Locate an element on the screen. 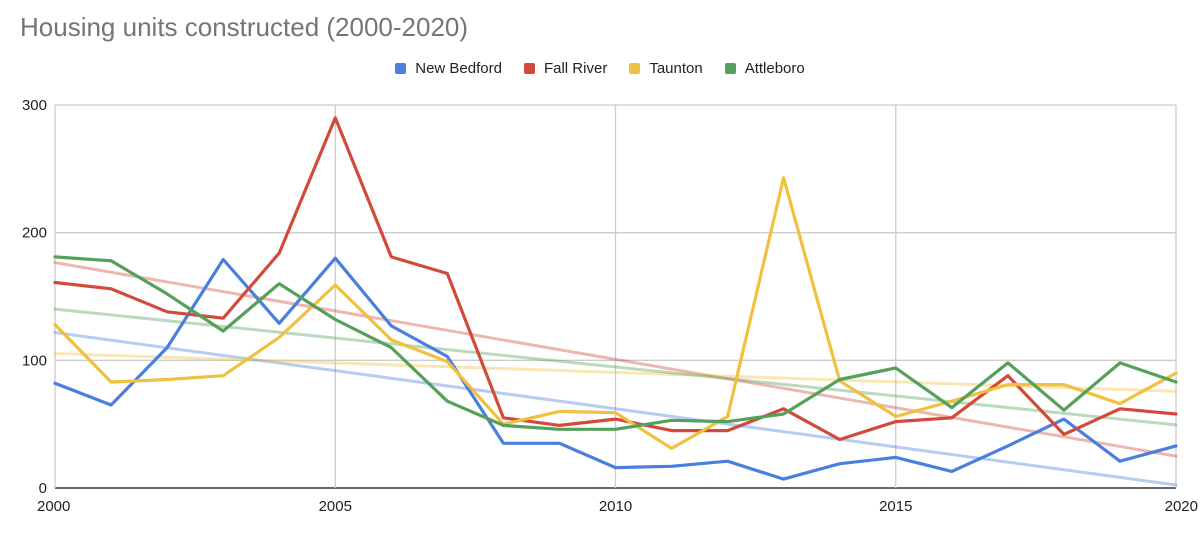  y-tick-label: 0 is located at coordinates (43, 488).